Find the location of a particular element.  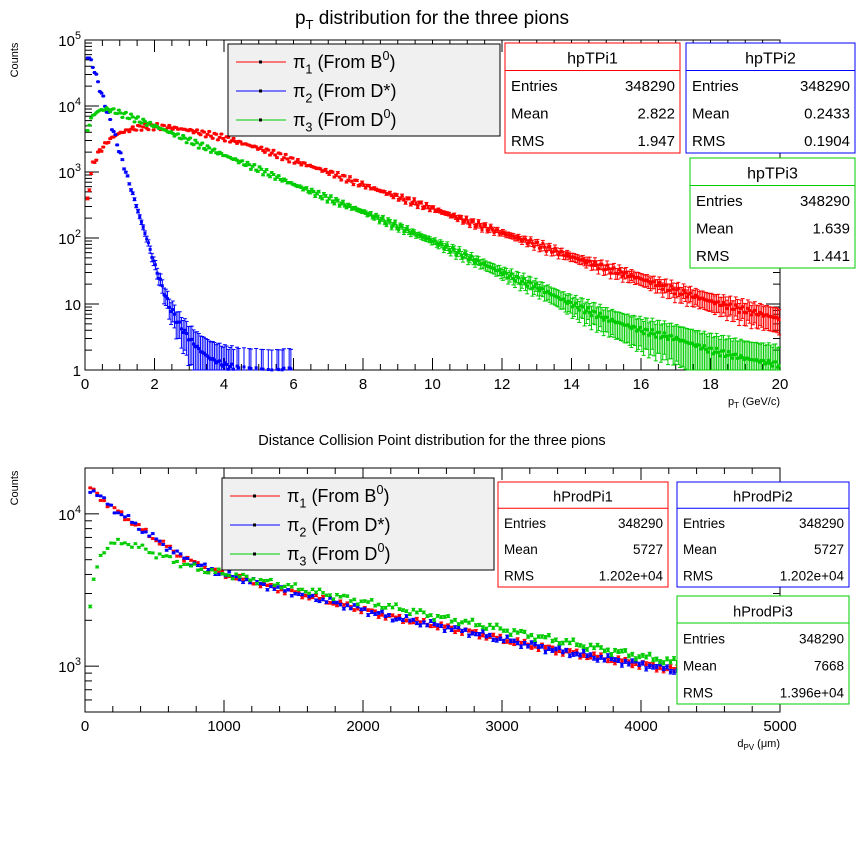

x-tick-label: 18 is located at coordinates (710, 384).